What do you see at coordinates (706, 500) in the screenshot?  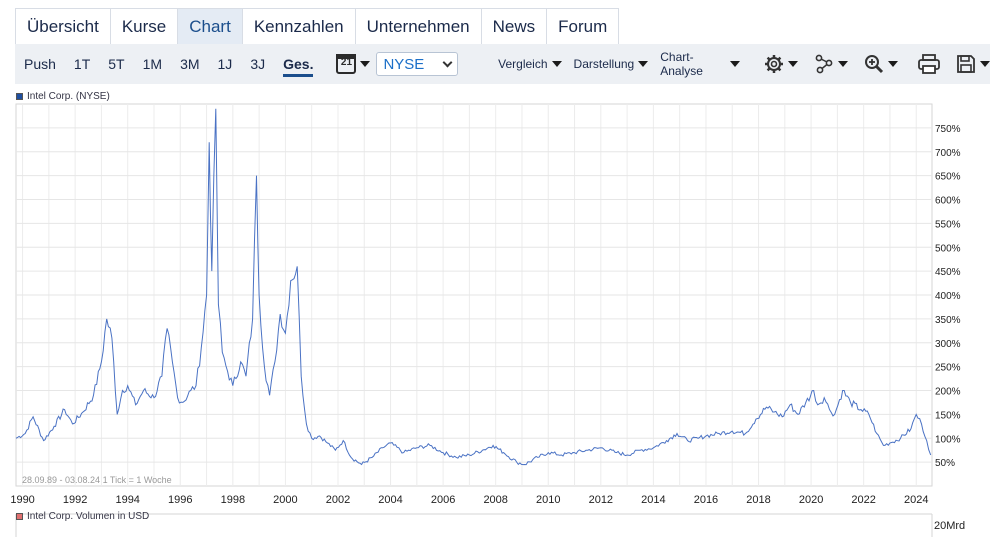 I see `x-tick-label: 2016` at bounding box center [706, 500].